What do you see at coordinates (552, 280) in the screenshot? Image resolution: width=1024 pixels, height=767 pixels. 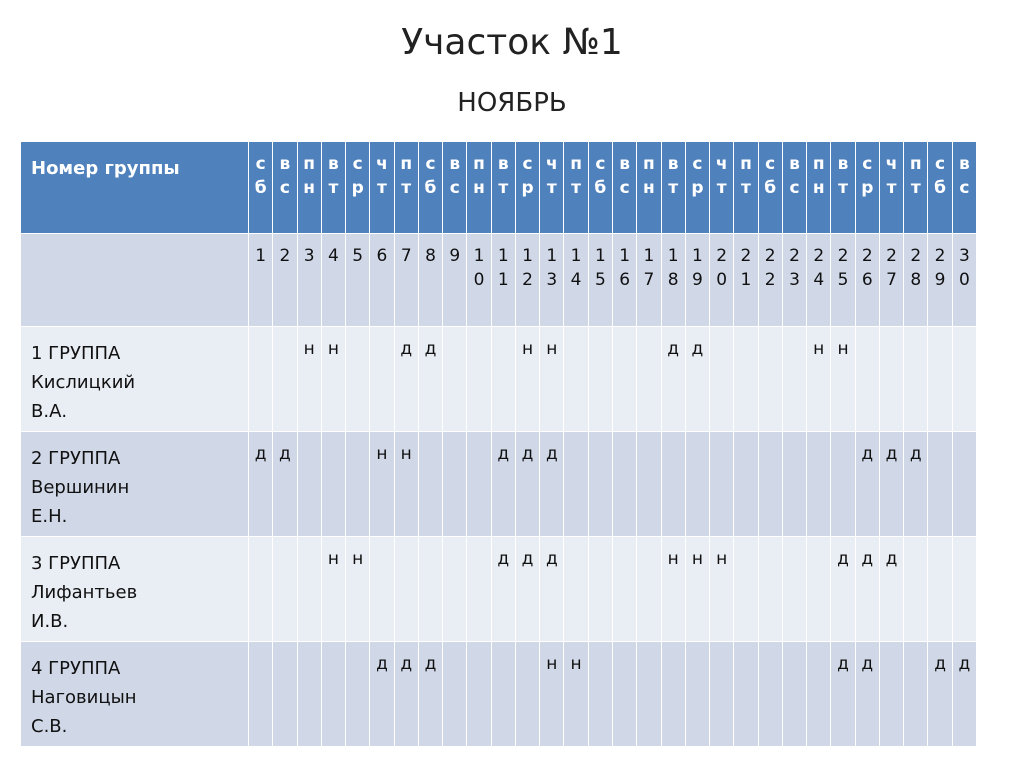 I see `day-cell: 13` at bounding box center [552, 280].